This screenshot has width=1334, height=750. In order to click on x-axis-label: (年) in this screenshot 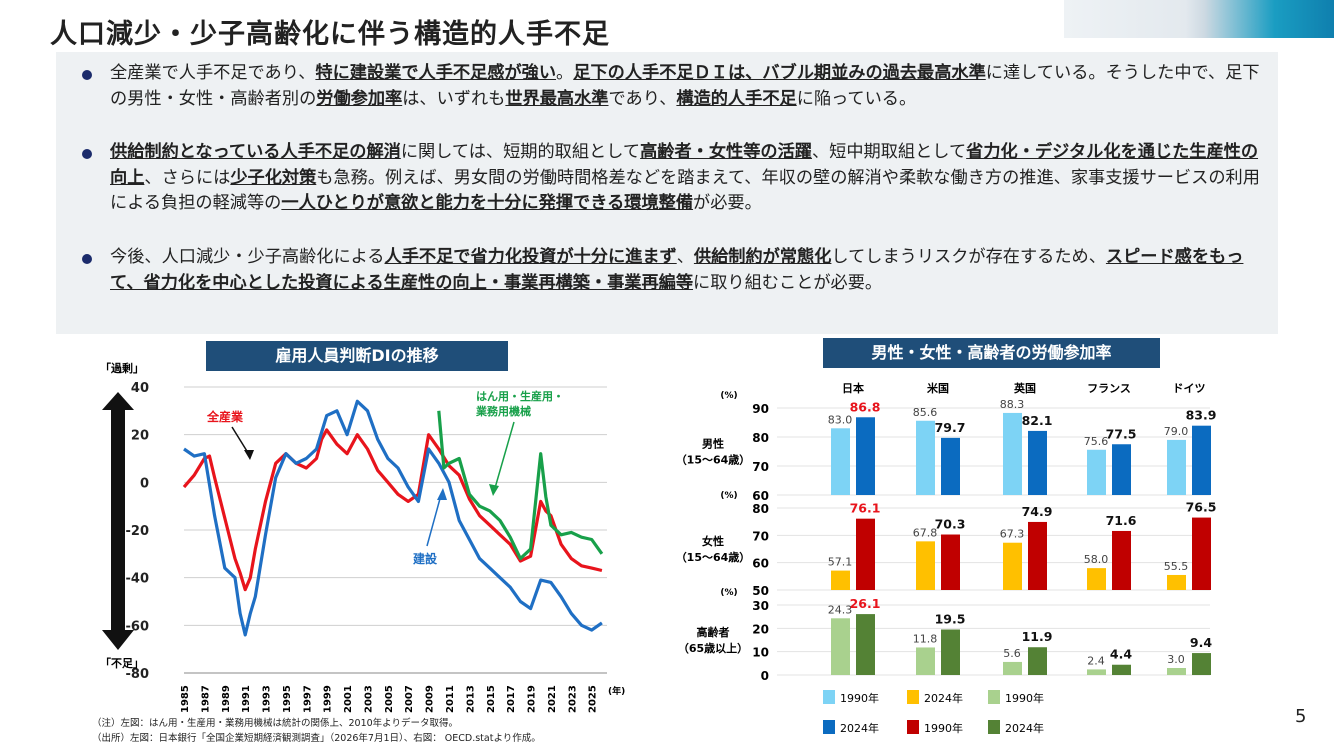, I will do `click(616, 691)`.